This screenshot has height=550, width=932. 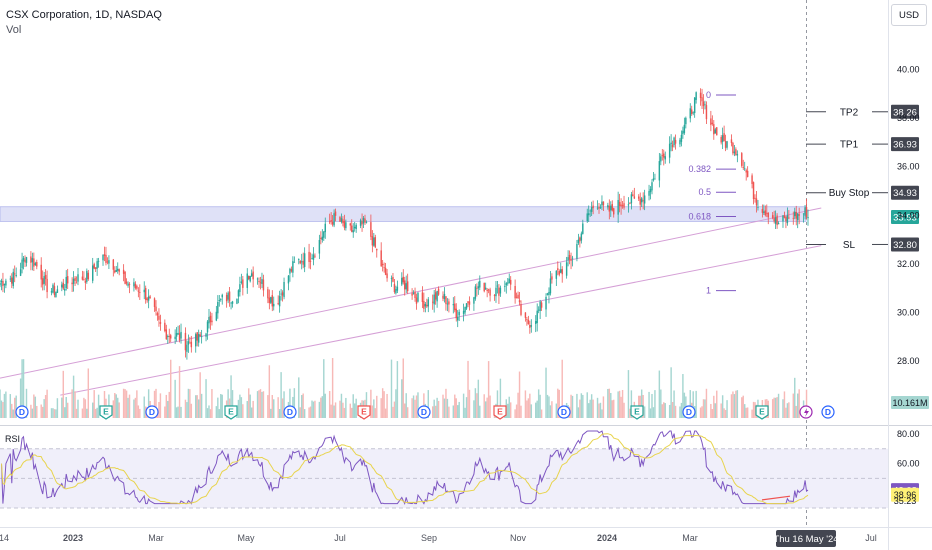 I want to click on rsi-ma-line, so click(x=405, y=469).